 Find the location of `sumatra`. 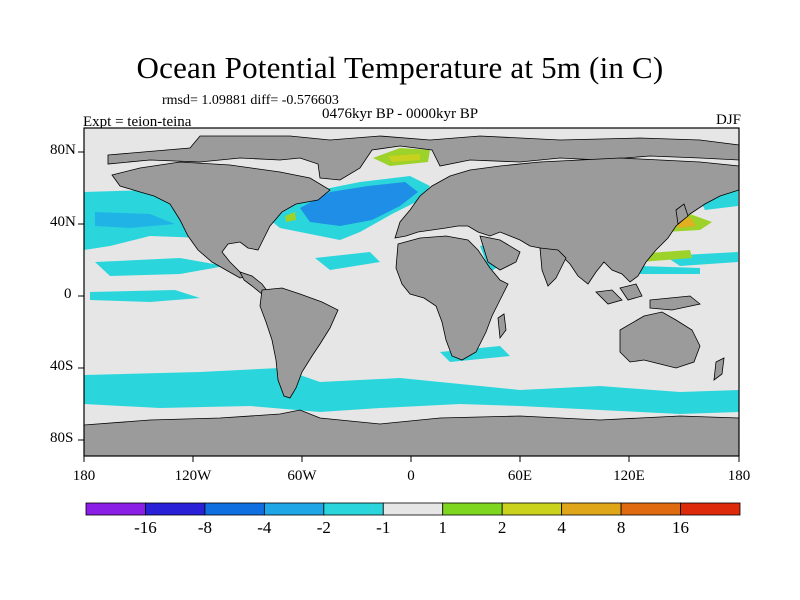

sumatra is located at coordinates (609, 297).